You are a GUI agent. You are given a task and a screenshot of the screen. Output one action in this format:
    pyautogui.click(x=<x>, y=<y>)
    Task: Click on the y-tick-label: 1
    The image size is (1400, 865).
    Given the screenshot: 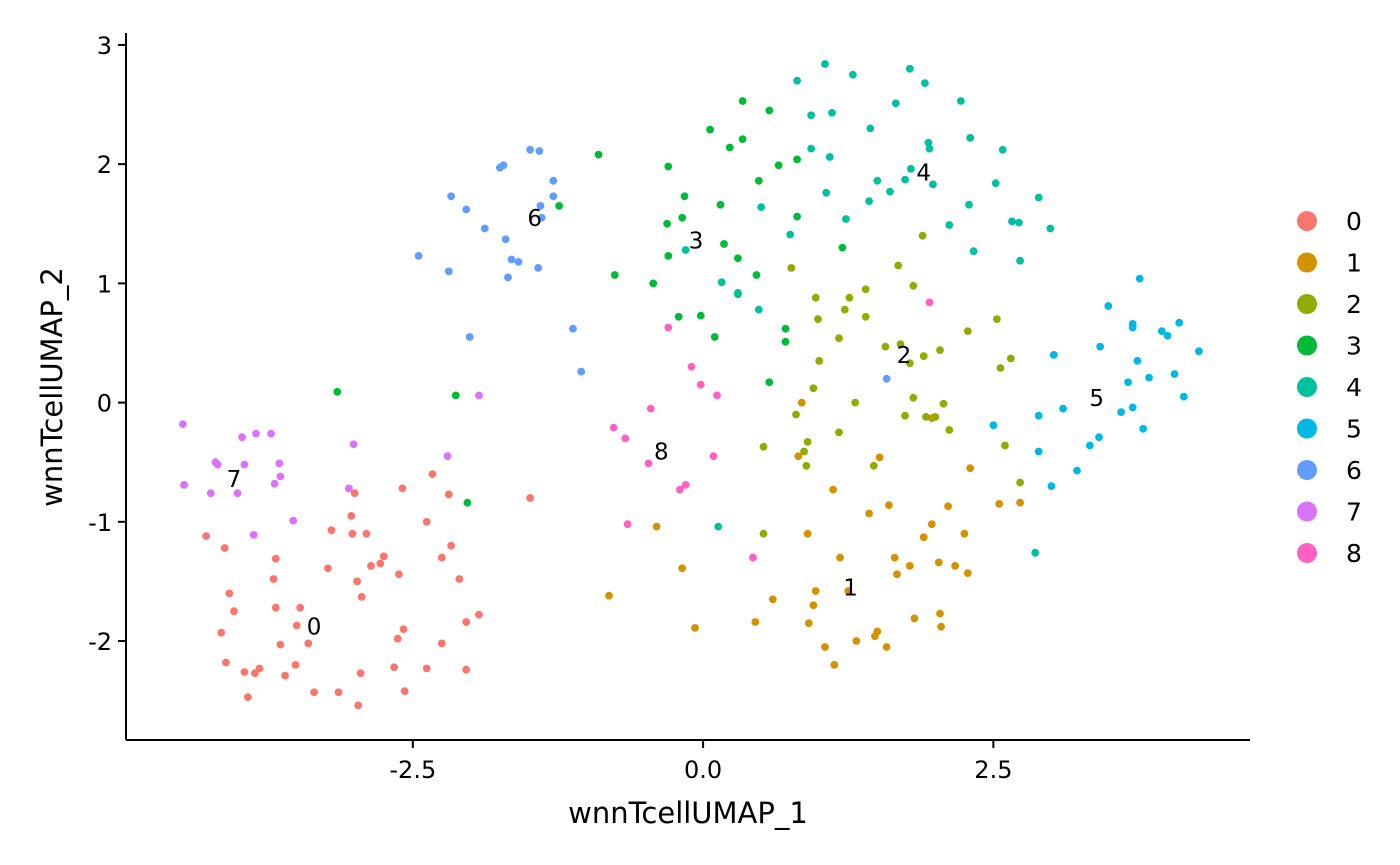 What is the action you would take?
    pyautogui.click(x=104, y=284)
    